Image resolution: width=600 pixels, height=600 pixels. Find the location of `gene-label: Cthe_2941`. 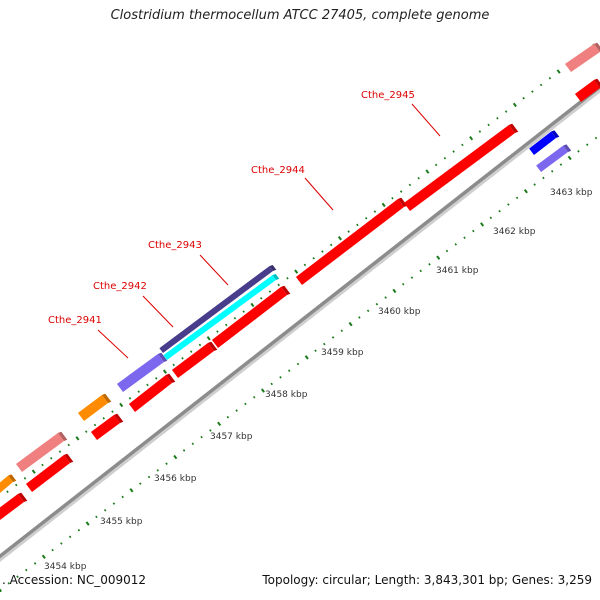

gene-label: Cthe_2941 is located at coordinates (75, 320).